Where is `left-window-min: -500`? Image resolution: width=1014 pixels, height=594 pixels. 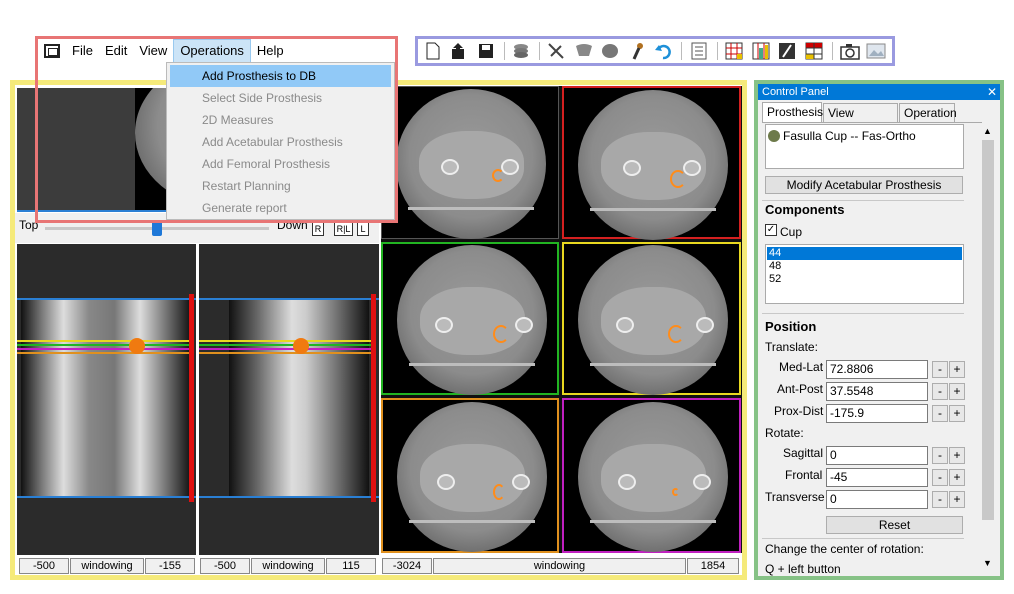 left-window-min: -500 is located at coordinates (44, 566).